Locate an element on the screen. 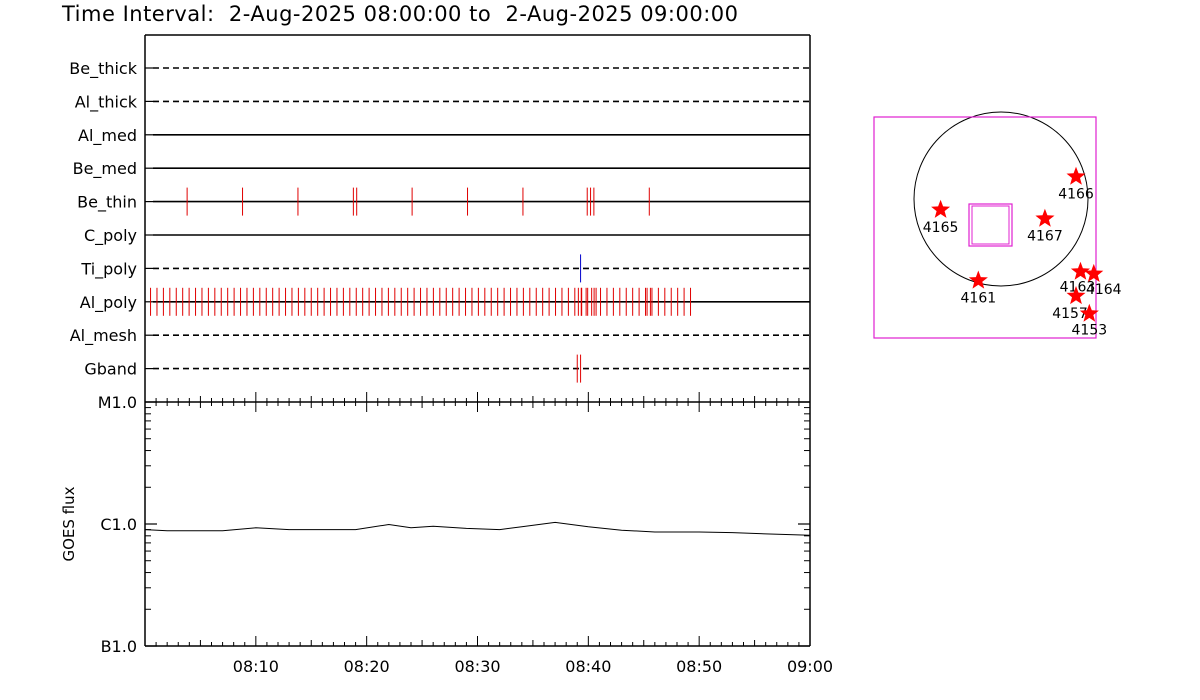  fov-small is located at coordinates (990, 225).